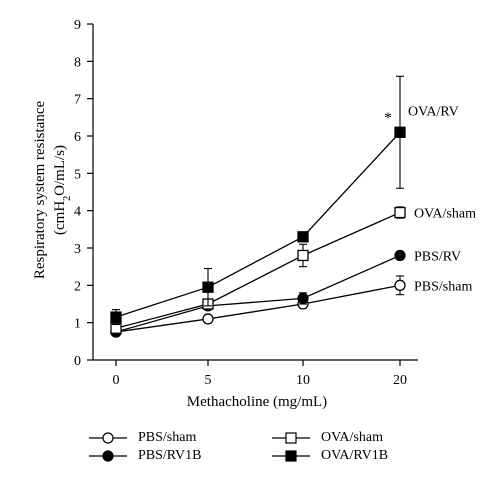 This screenshot has height=482, width=500. Describe the element at coordinates (84, 193) in the screenshot. I see `y-axis: 0 1 2 3 4 5 6 7 8 9` at that location.